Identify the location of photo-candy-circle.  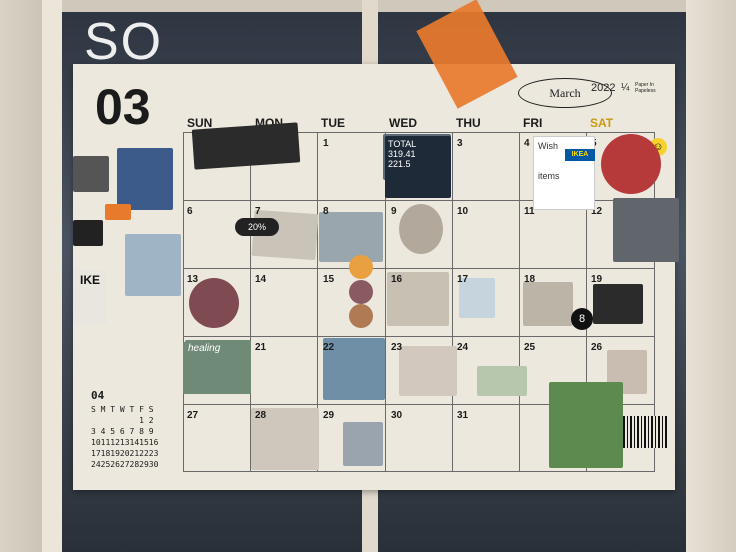
(631, 164).